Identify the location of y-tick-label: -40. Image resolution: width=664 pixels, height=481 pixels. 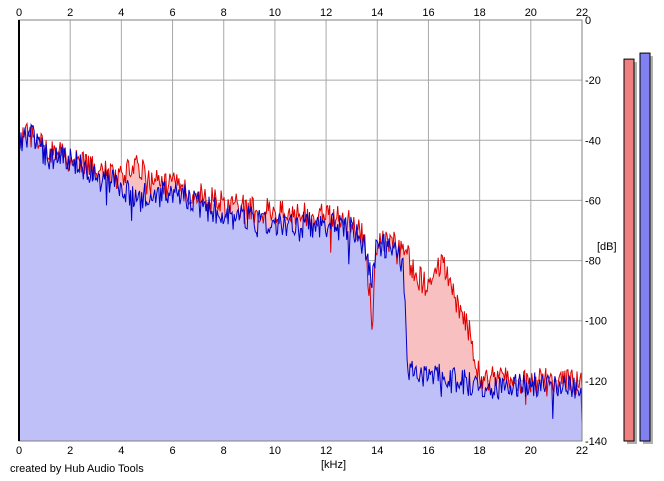
(593, 141).